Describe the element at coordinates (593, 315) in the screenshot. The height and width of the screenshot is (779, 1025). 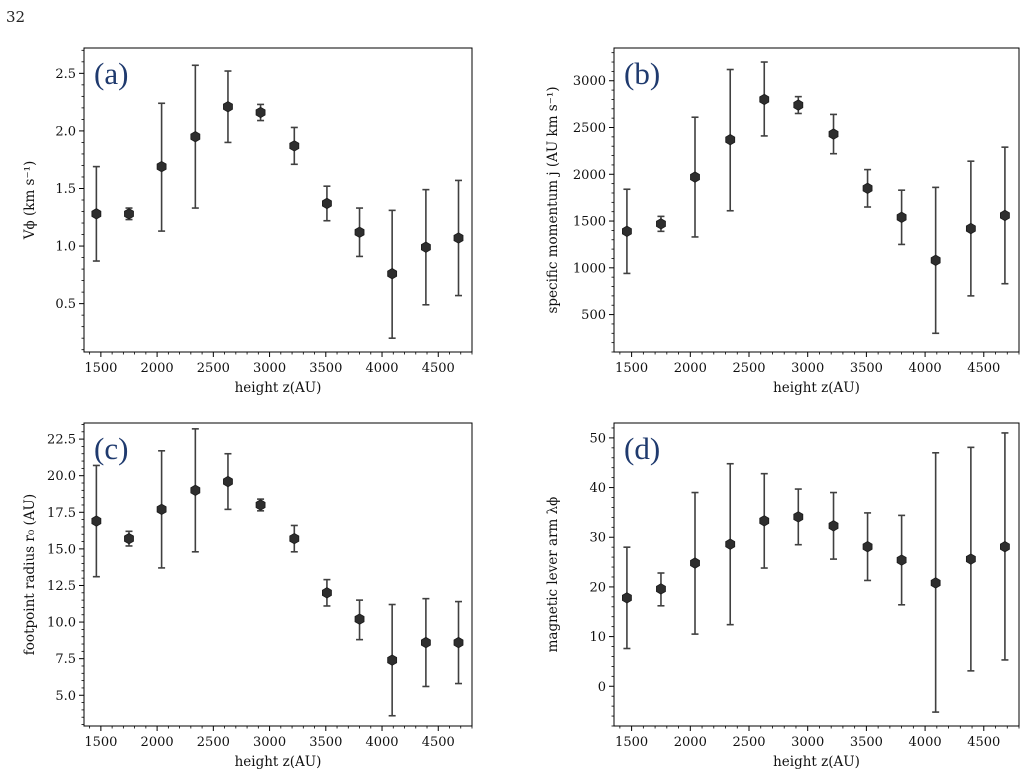
I see `y-tick-label: 500` at that location.